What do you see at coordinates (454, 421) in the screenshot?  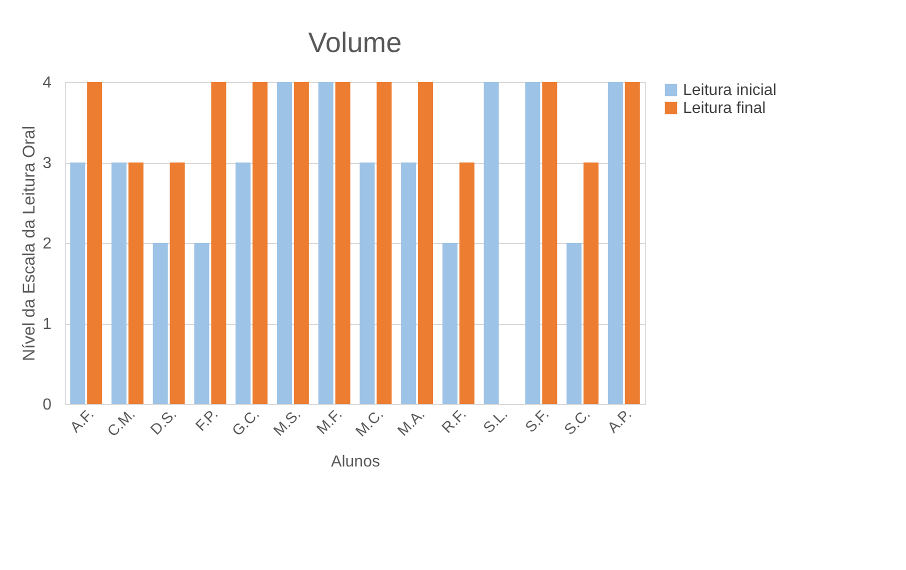 I see `x-tick-label: R.F.` at bounding box center [454, 421].